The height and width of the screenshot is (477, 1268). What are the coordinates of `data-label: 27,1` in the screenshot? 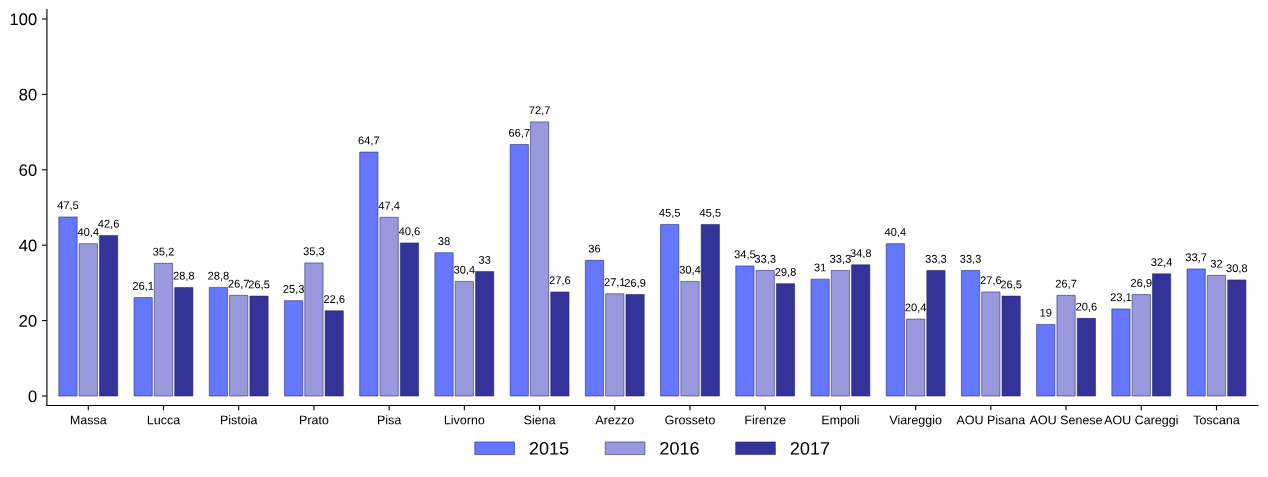 It's located at (615, 283).